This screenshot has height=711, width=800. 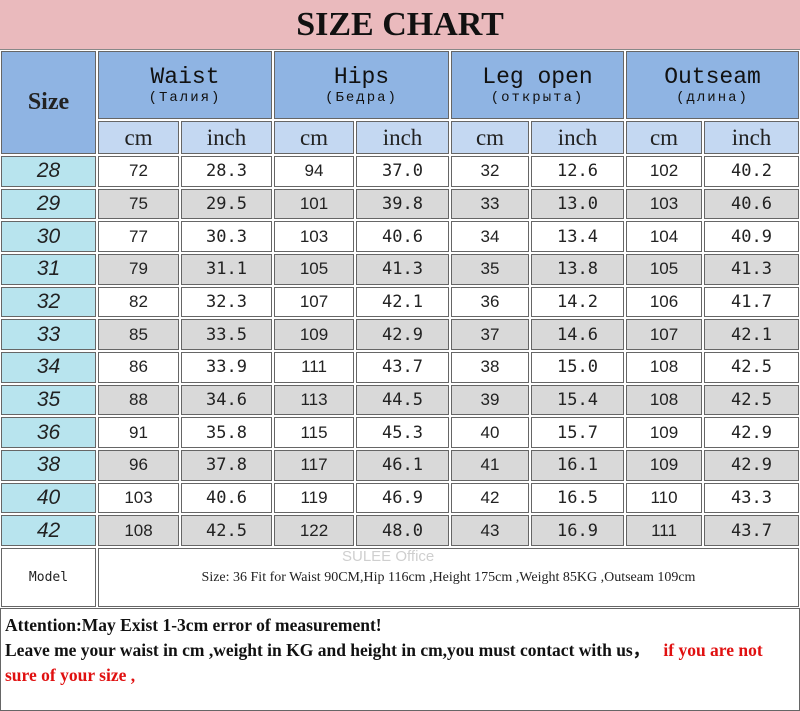 I want to click on group-sub: (Бедра), so click(x=361, y=98).